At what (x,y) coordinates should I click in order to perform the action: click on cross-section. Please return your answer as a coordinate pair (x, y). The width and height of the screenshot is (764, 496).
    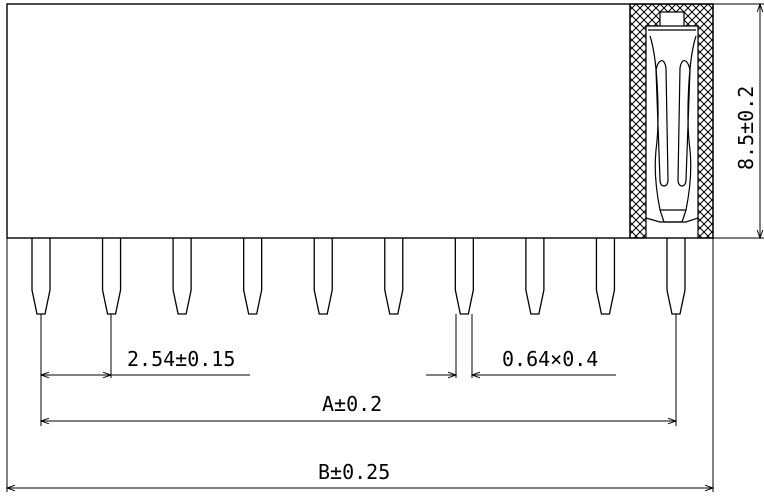
    Looking at the image, I should click on (671, 121).